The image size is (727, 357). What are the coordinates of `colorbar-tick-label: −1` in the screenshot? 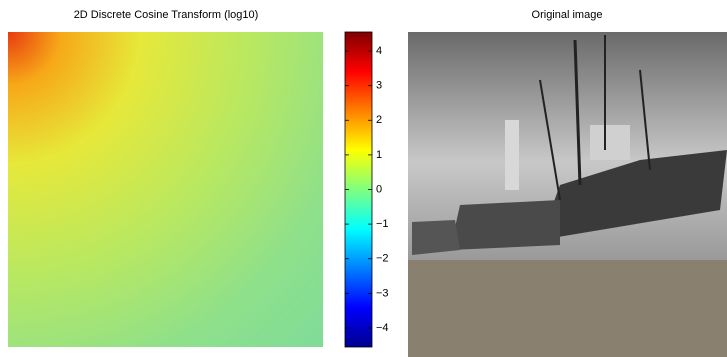 It's located at (382, 224).